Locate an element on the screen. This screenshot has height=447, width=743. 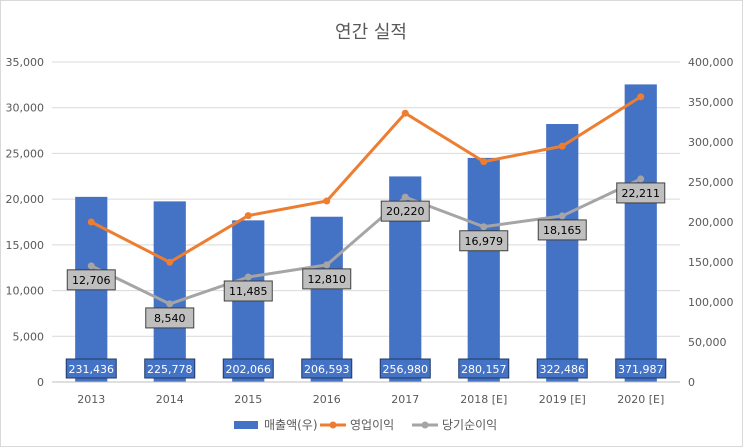
right-tick-label: 50,000 is located at coordinates (707, 342).